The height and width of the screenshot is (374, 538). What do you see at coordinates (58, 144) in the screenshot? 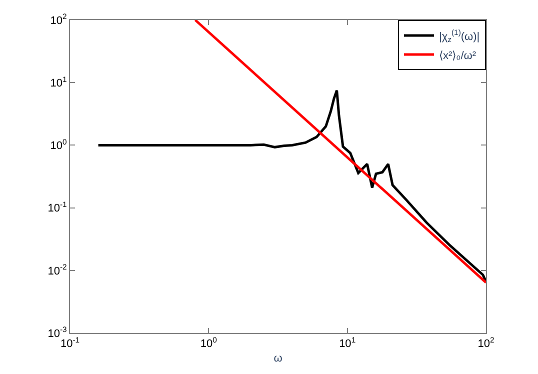
I see `y-tick-label: 10$^{0}$` at bounding box center [58, 144].